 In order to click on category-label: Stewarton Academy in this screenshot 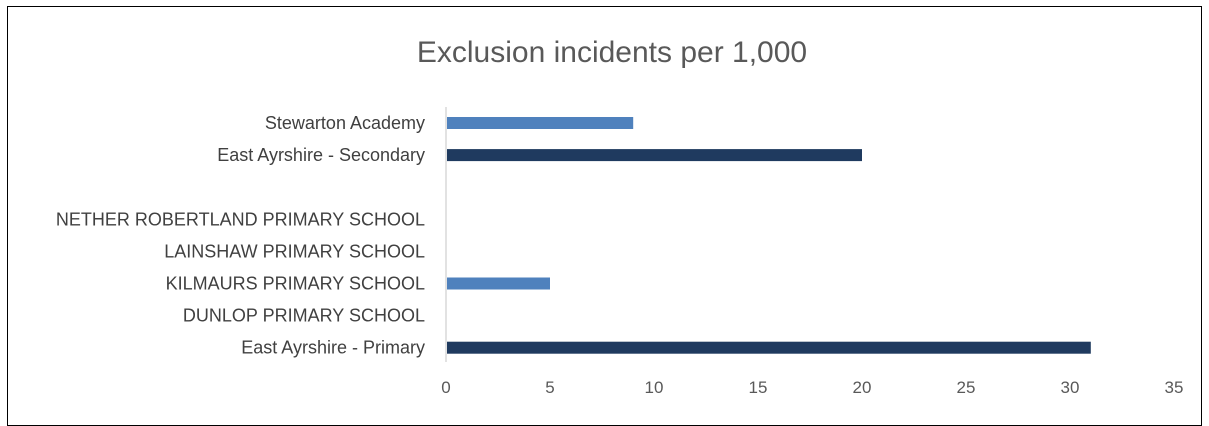, I will do `click(345, 123)`.